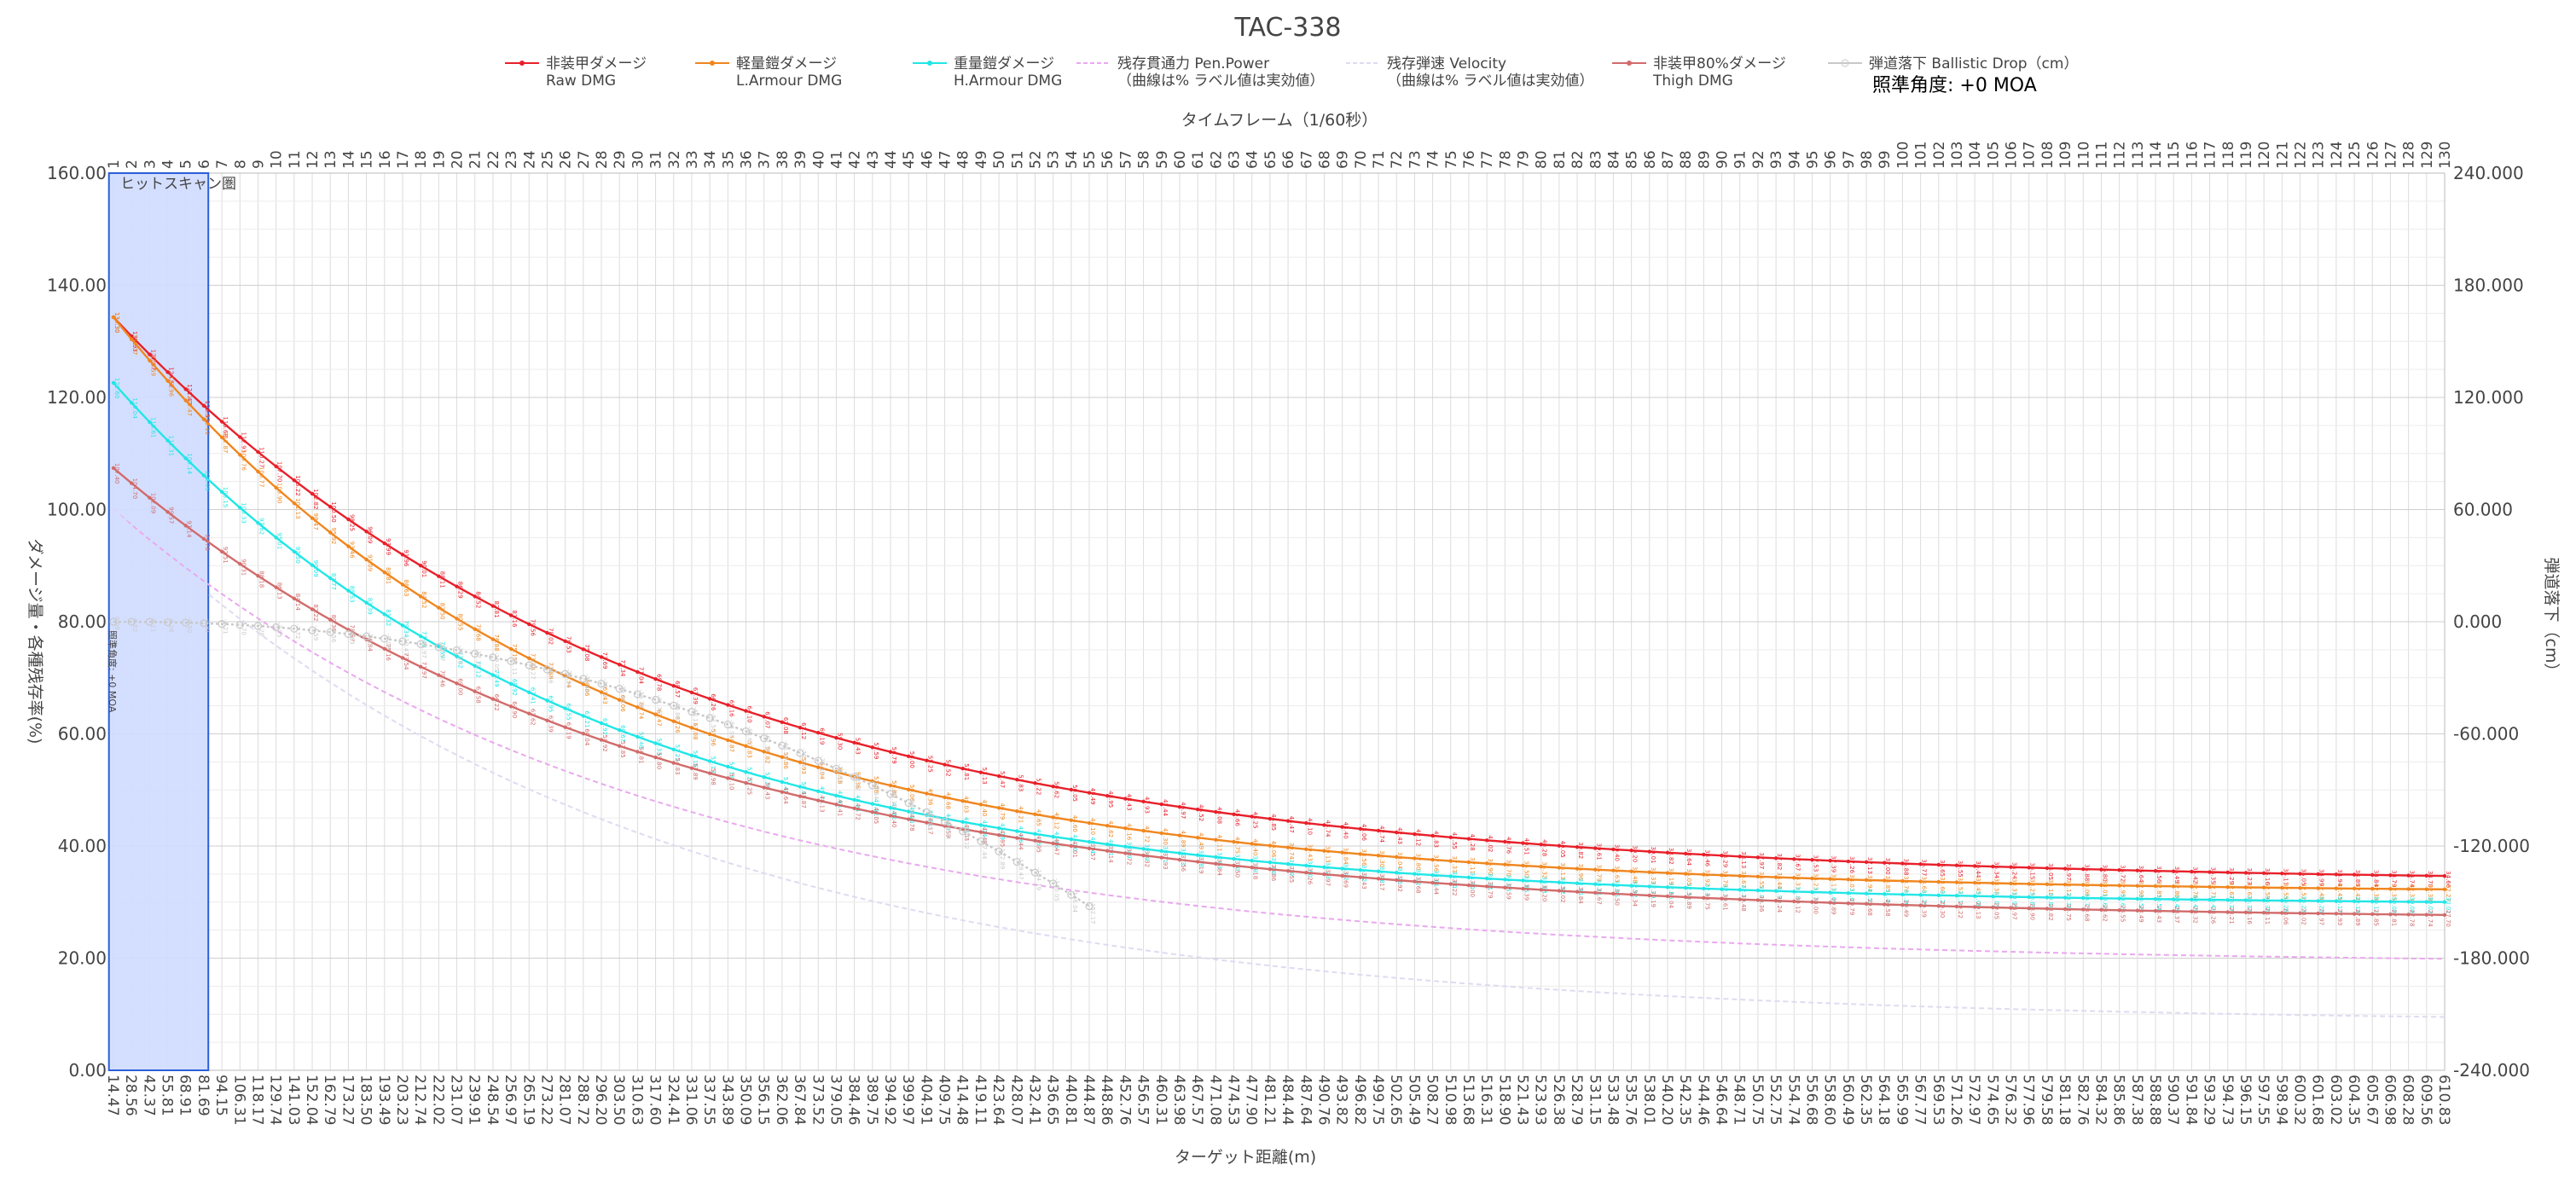 The image size is (2576, 1188). What do you see at coordinates (1279, 120) in the screenshot?
I see `top-axis-title: タイムフレーム（1/60秒）` at bounding box center [1279, 120].